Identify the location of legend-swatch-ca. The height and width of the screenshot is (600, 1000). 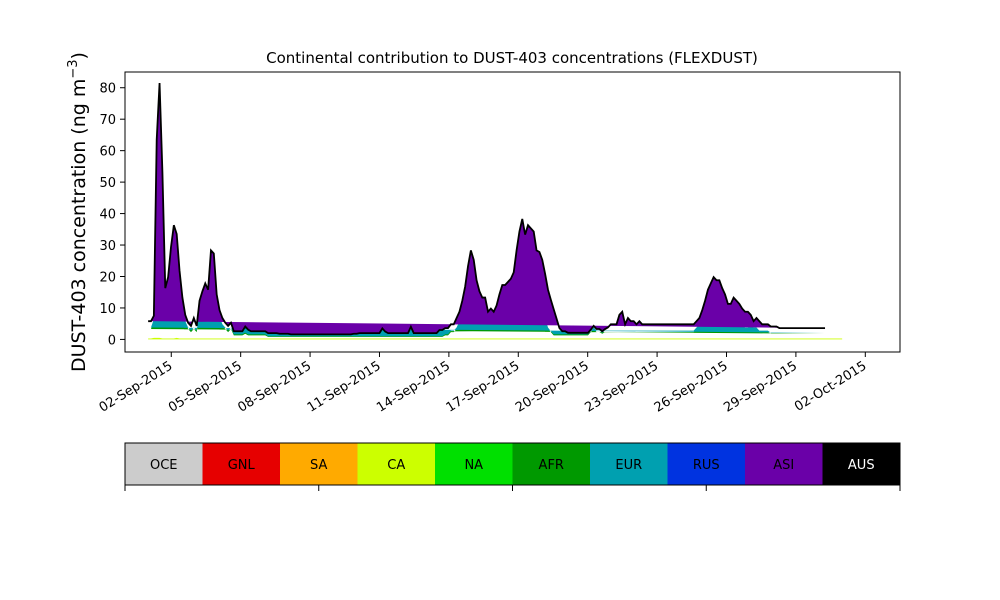
(396, 464).